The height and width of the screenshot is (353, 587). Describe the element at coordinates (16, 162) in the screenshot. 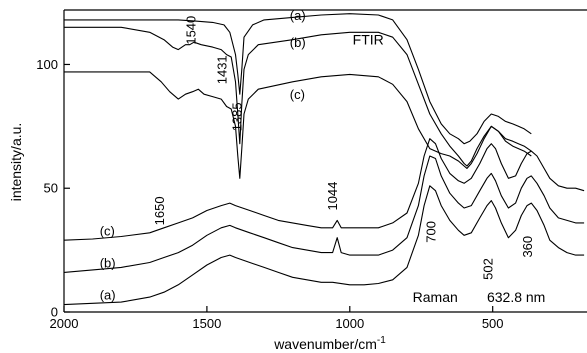

I see `y-axis-title: intensity/a.u.` at that location.